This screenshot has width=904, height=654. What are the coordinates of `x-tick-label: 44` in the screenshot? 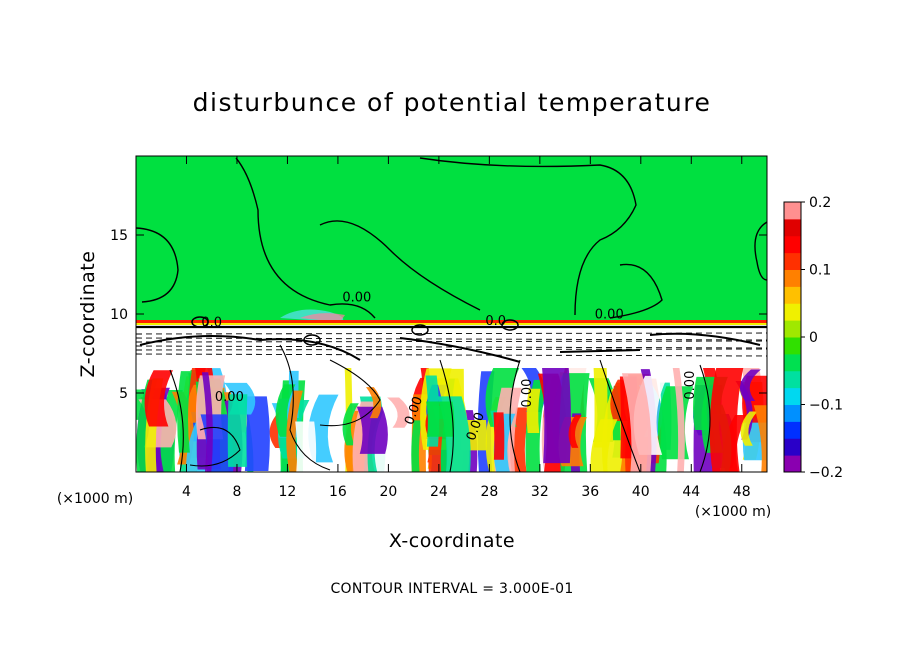 It's located at (691, 492).